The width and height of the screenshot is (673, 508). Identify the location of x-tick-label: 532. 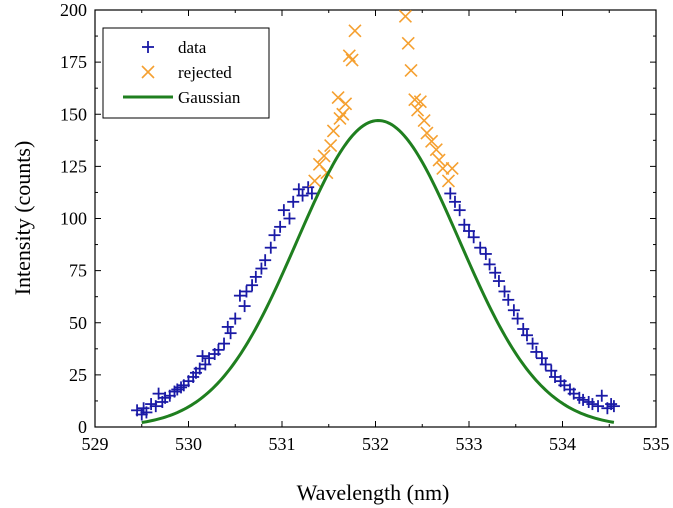
(375, 444).